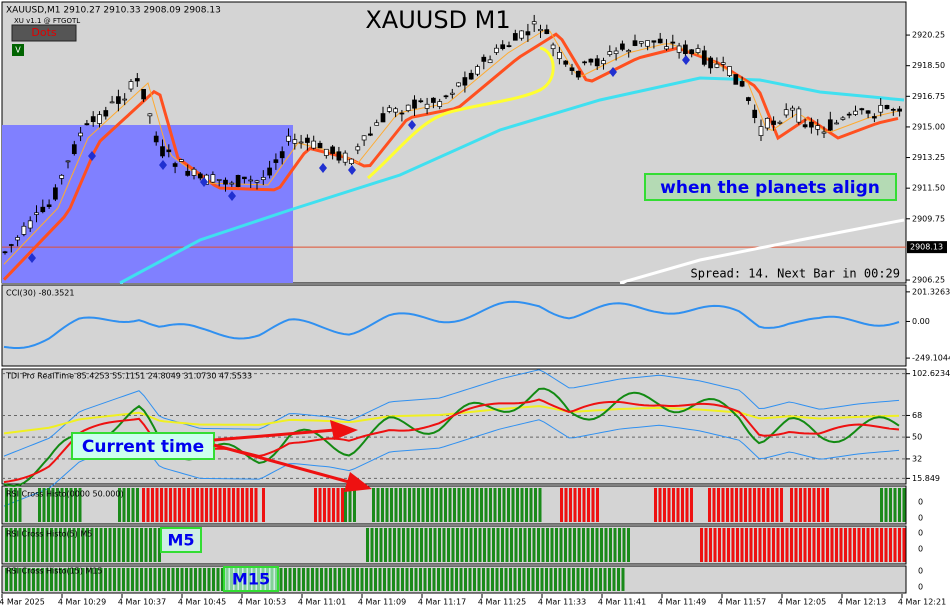 Image resolution: width=950 pixels, height=613 pixels. I want to click on dots-button-label: Dots, so click(44, 32).